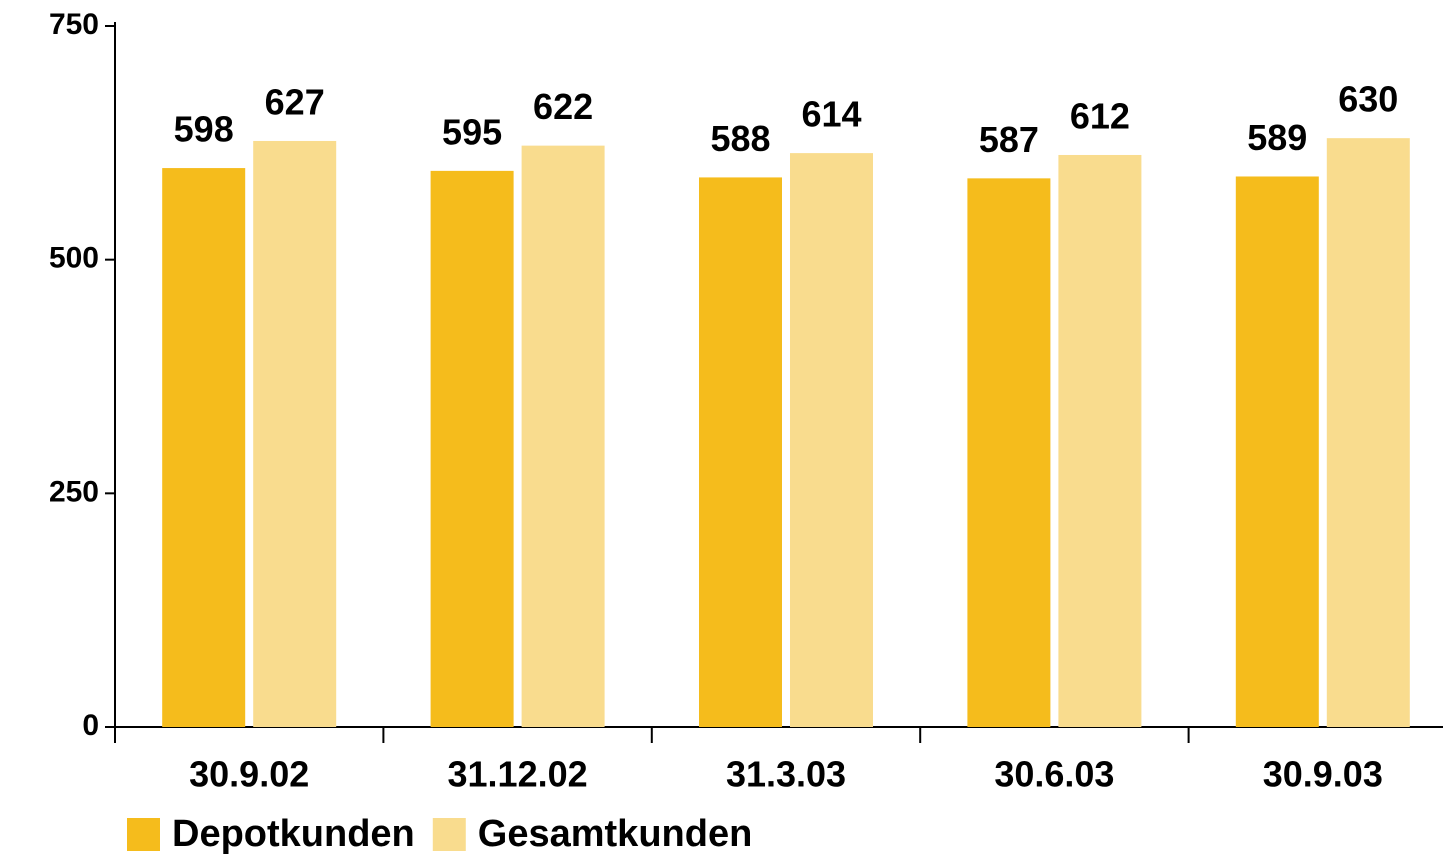 The height and width of the screenshot is (861, 1443). Describe the element at coordinates (1009, 139) in the screenshot. I see `value-label: 587` at that location.